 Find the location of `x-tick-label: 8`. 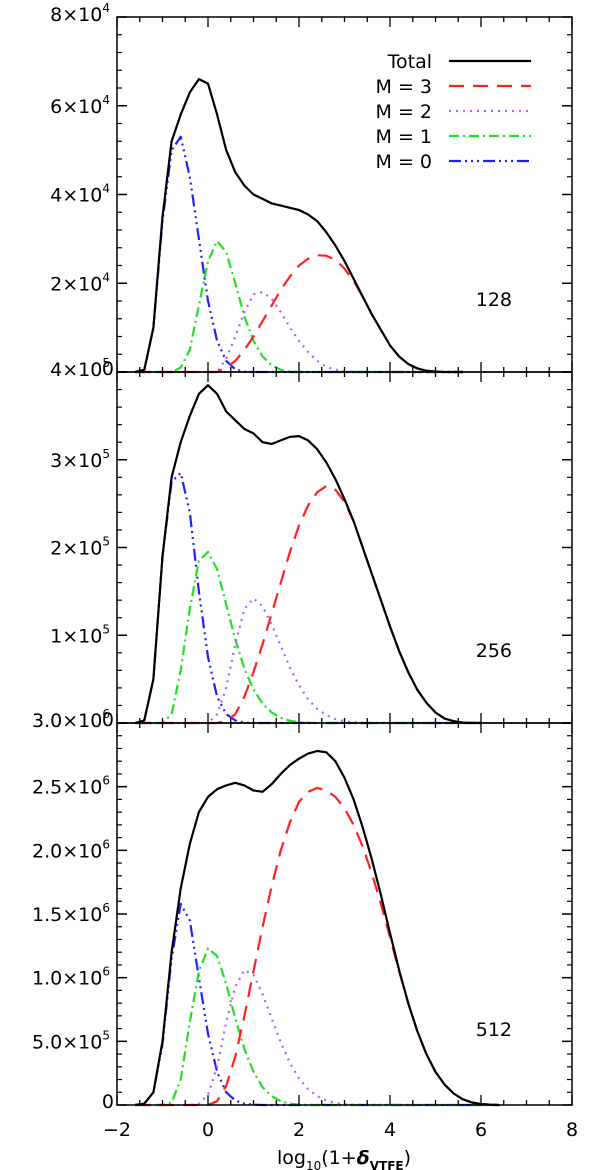

x-tick-label: 8 is located at coordinates (572, 1130).